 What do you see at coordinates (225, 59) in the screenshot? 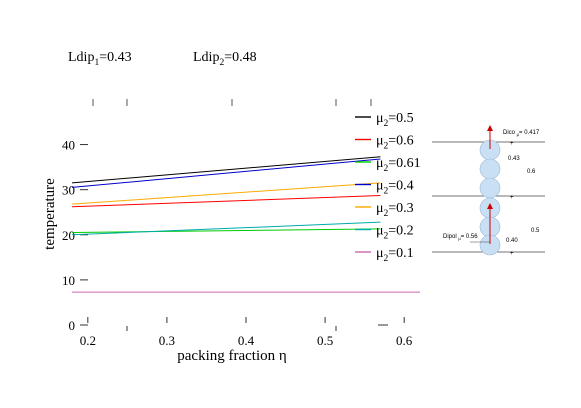
I see `top-label-2: Ldip2=0.48` at bounding box center [225, 59].